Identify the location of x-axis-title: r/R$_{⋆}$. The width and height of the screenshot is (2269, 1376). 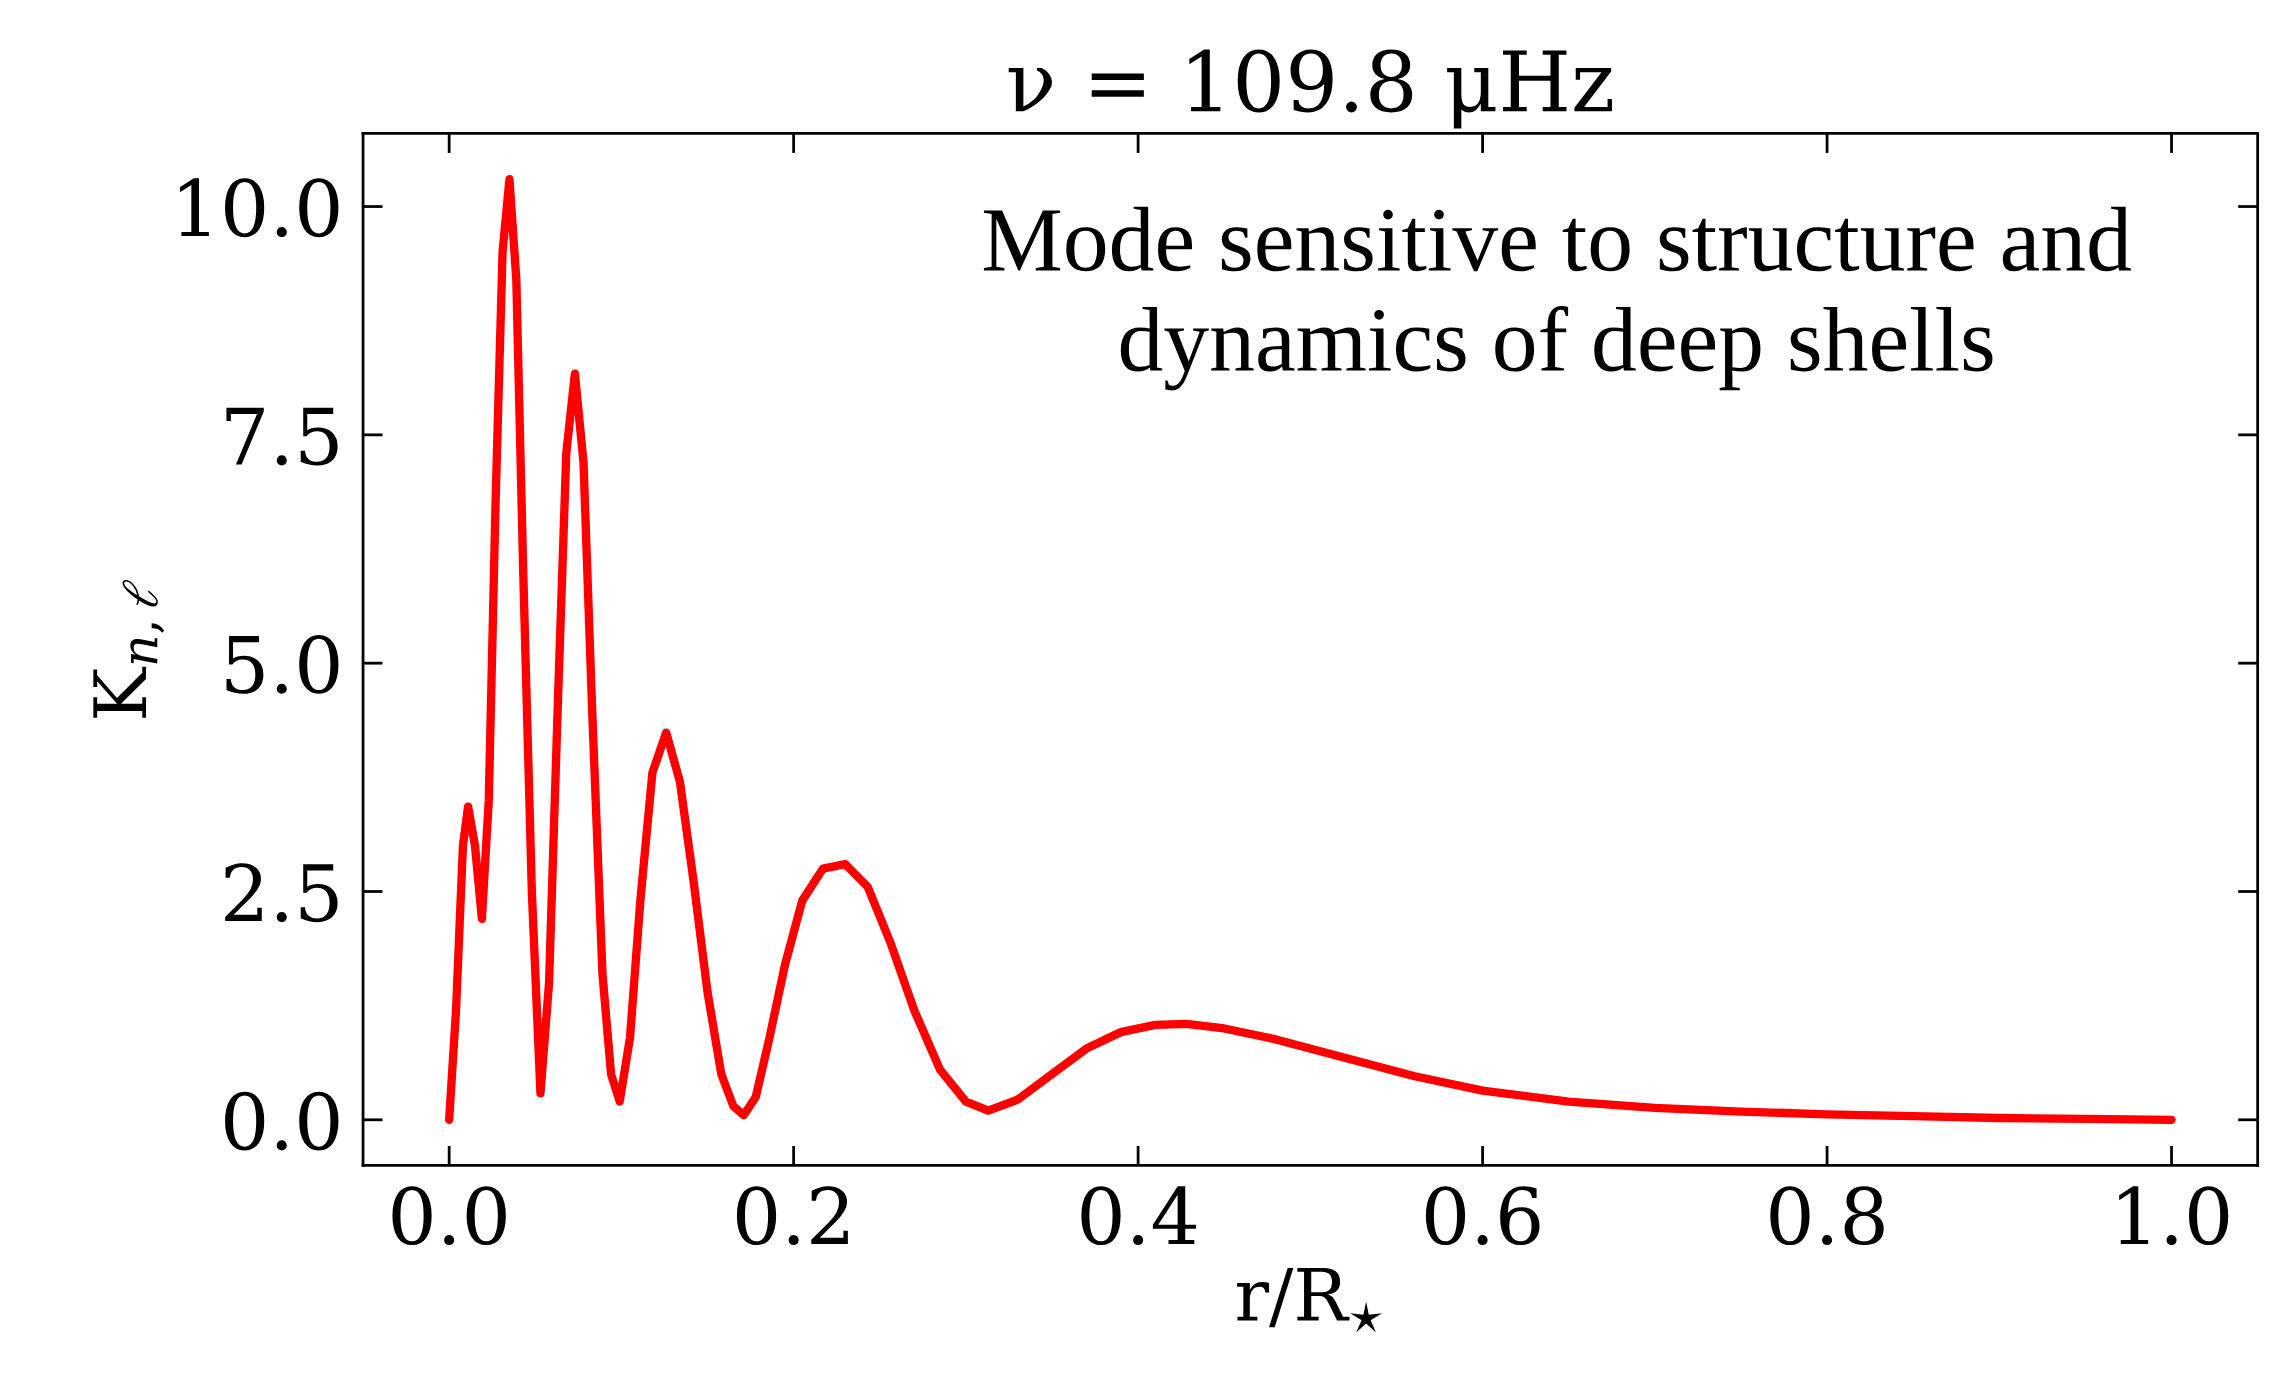
(1310, 1300).